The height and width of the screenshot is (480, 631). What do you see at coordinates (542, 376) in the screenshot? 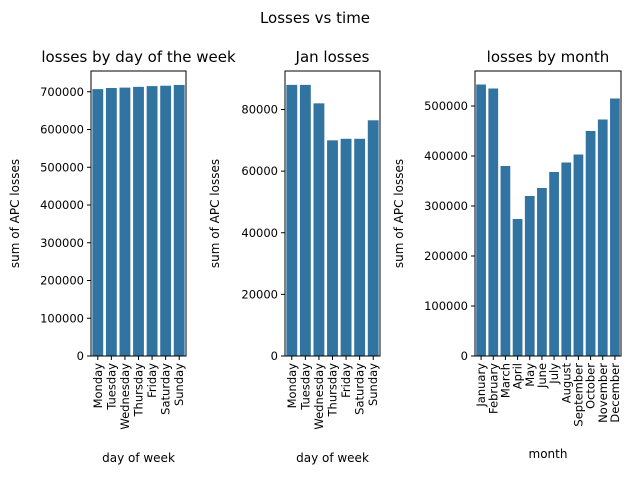
I see `x-tick-label: June` at bounding box center [542, 376].